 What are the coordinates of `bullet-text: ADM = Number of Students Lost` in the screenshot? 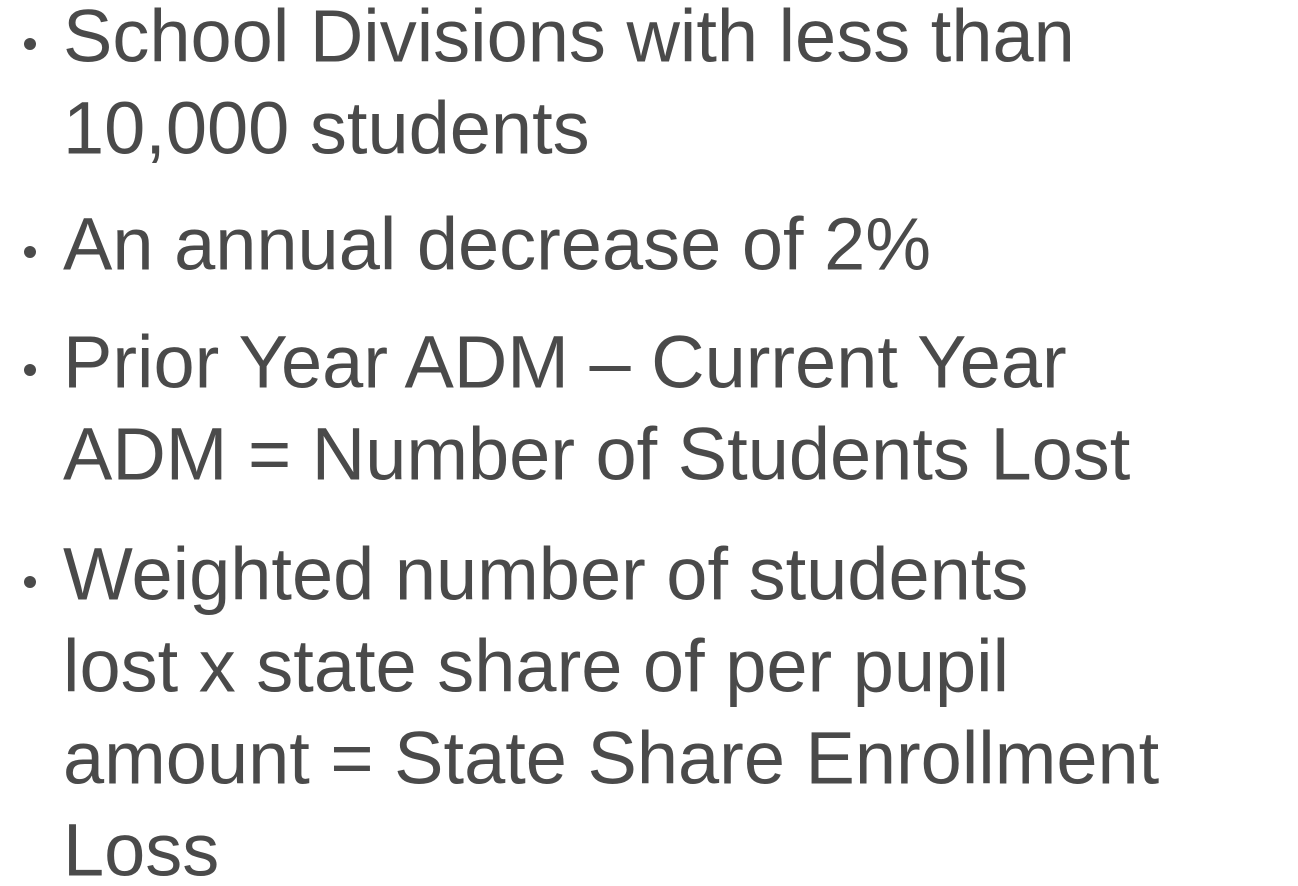 It's located at (597, 454).